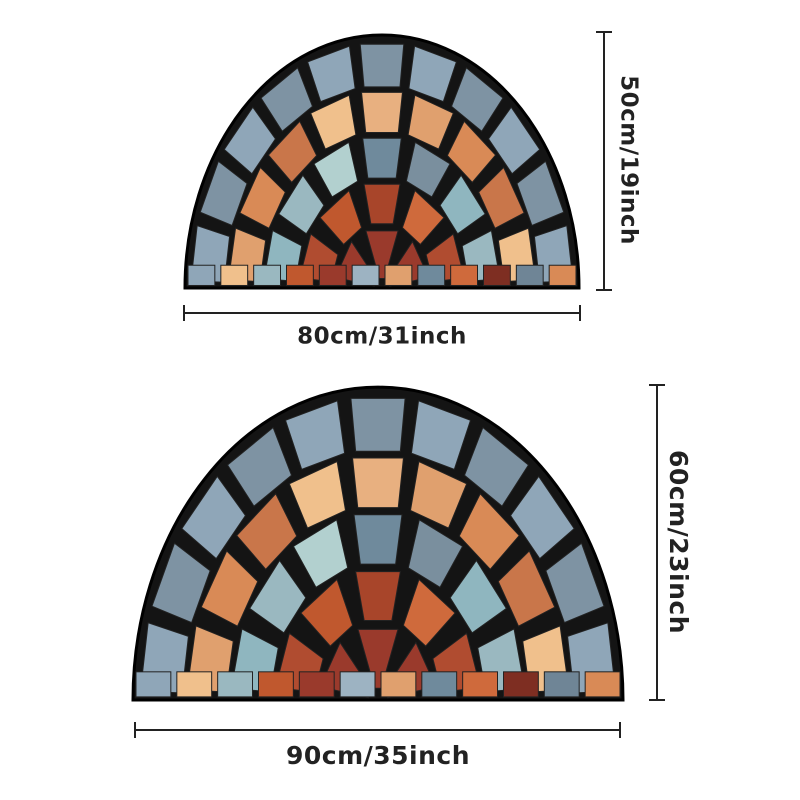  What do you see at coordinates (382, 337) in the screenshot?
I see `width-label: 80cm/31inch` at bounding box center [382, 337].